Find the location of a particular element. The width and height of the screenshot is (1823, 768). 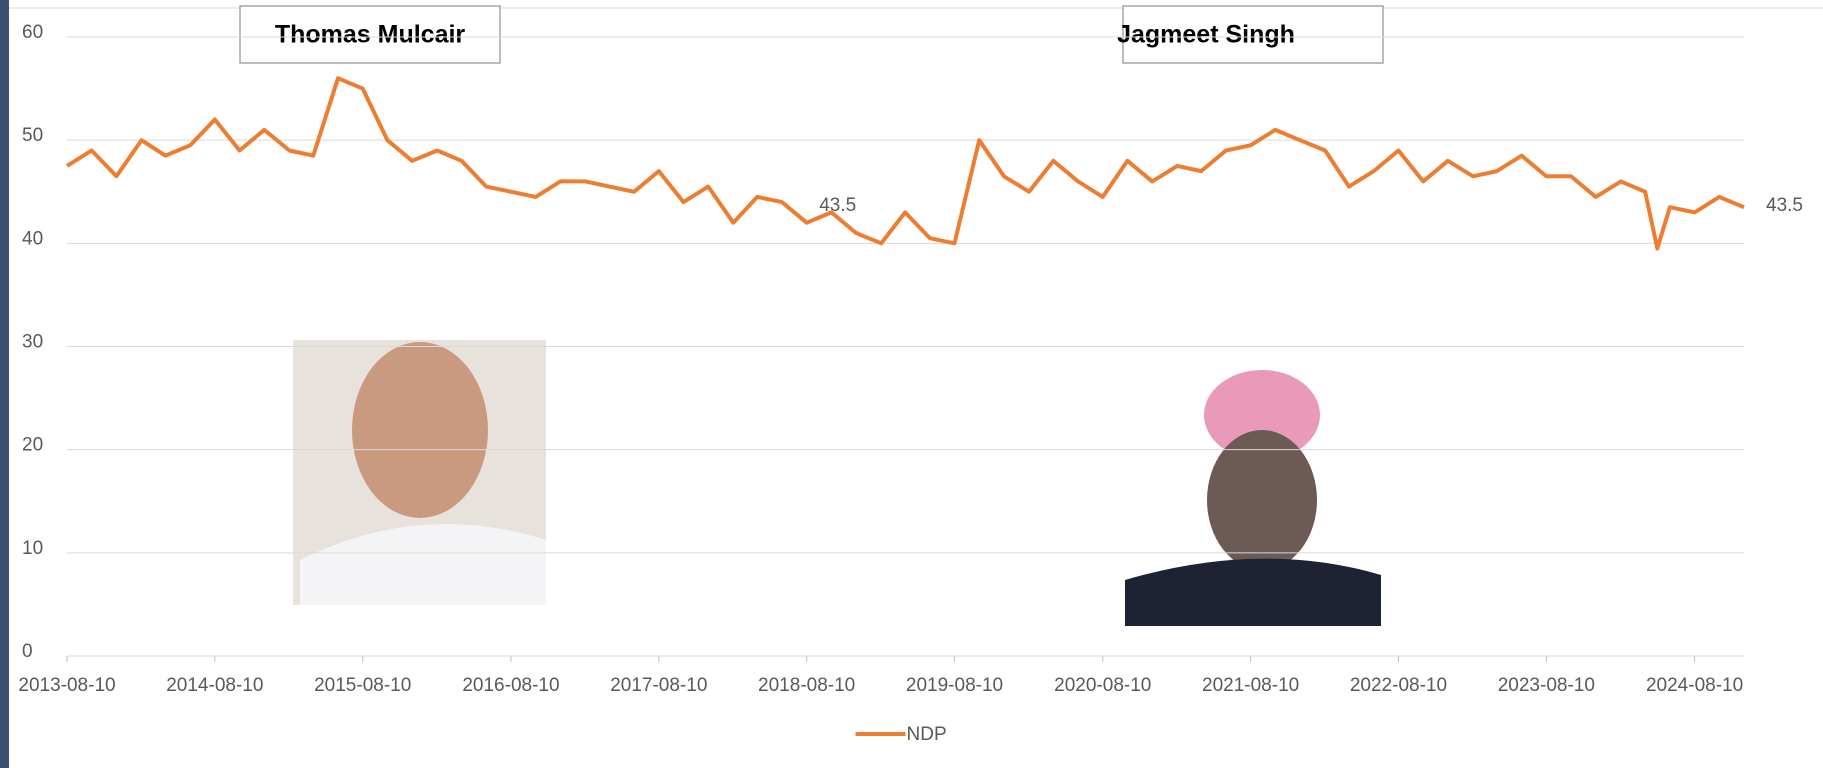

x-tick-label: 2021-08-10 is located at coordinates (1250, 685).